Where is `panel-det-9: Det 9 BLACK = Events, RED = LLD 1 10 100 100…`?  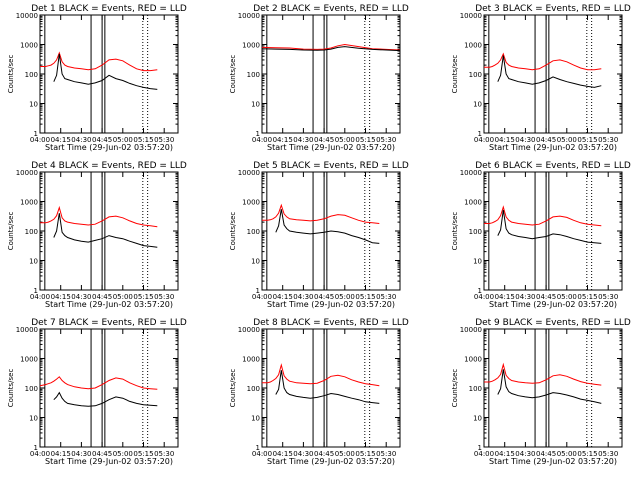 panel-det-9: Det 9 BLACK = Events, RED = LLD 1 10 100 100… is located at coordinates (541, 392).